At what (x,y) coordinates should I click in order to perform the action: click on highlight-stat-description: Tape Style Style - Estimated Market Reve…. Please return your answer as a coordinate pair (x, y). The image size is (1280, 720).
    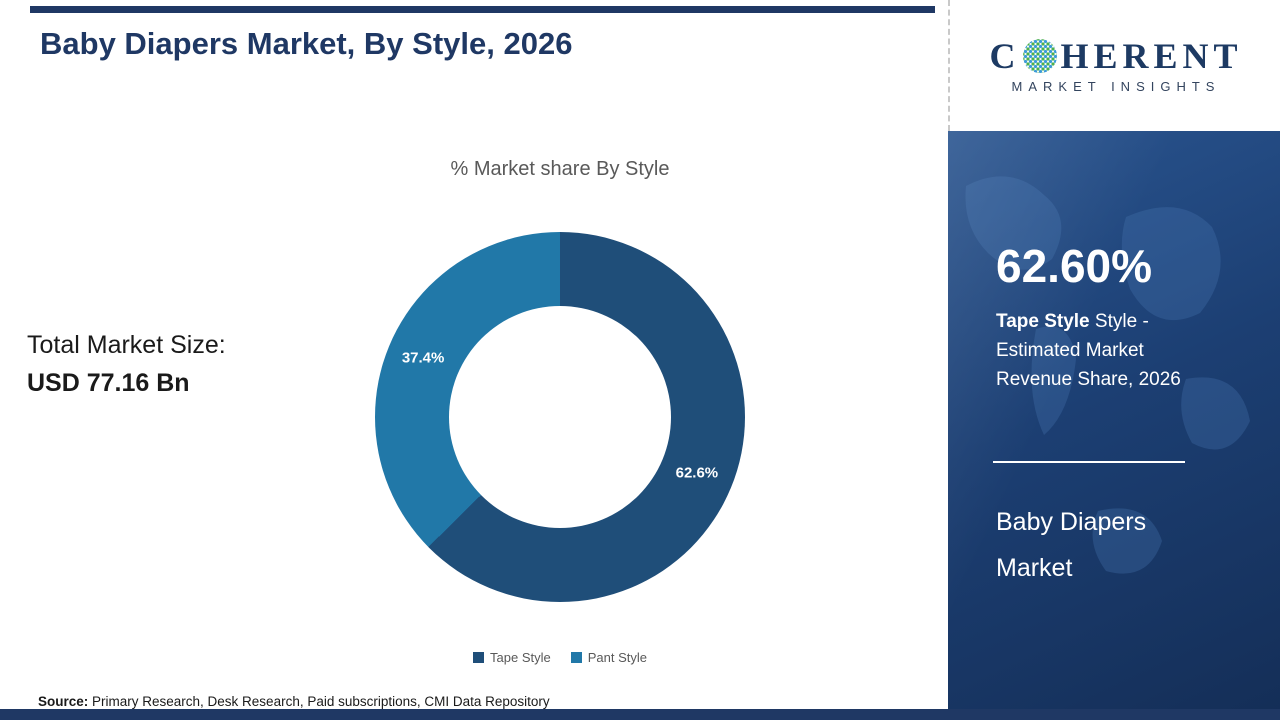
    Looking at the image, I should click on (1105, 350).